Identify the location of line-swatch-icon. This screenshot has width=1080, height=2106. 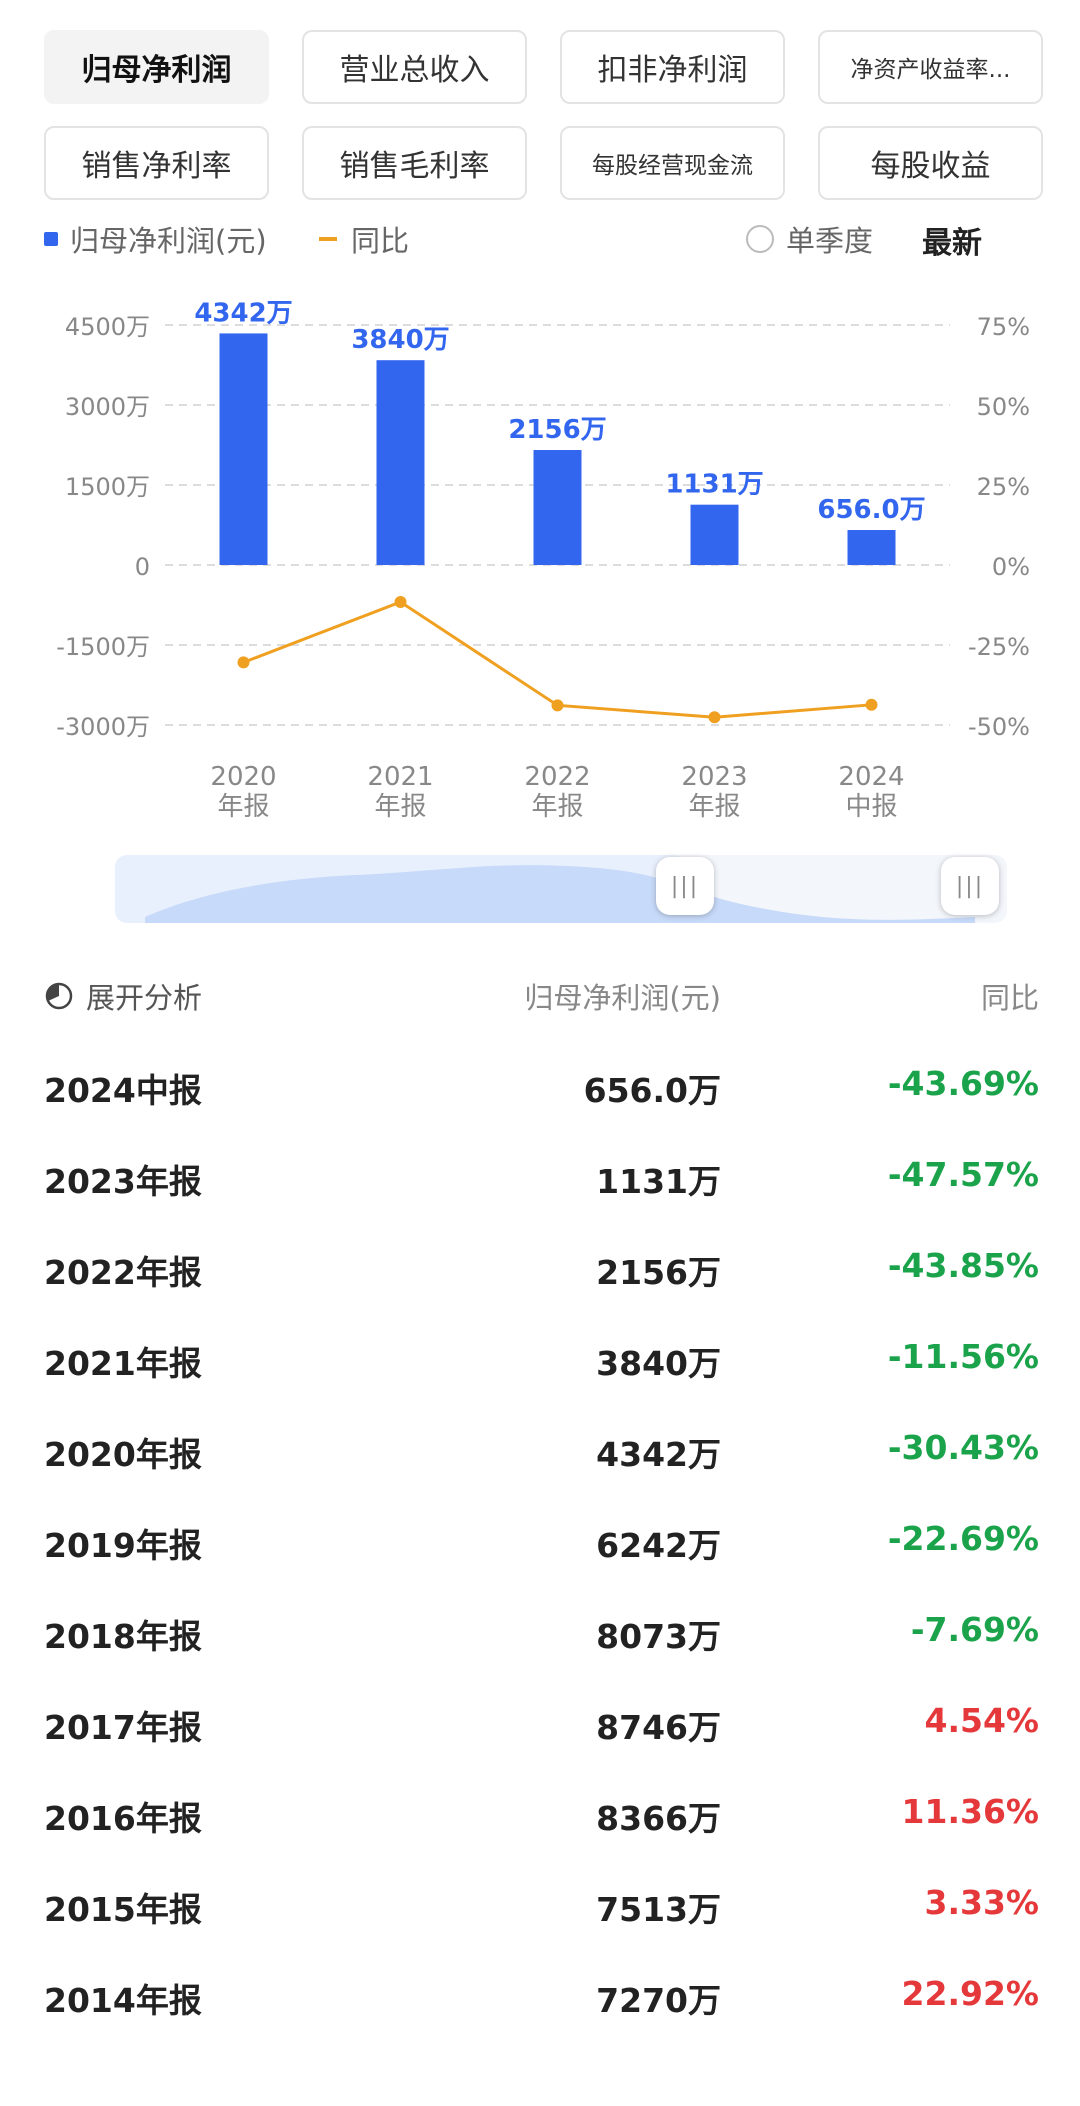
(328, 239).